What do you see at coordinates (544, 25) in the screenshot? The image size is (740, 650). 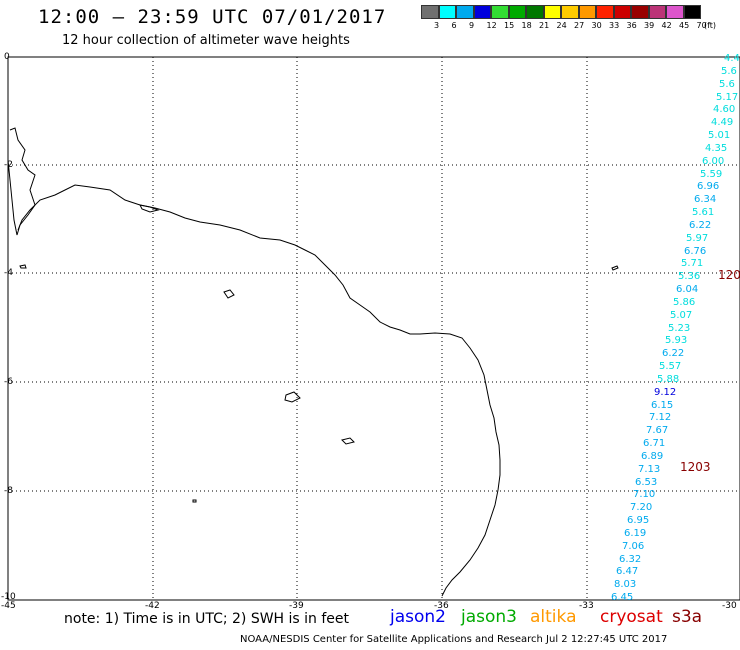 I see `color-scale-label: 21` at bounding box center [544, 25].